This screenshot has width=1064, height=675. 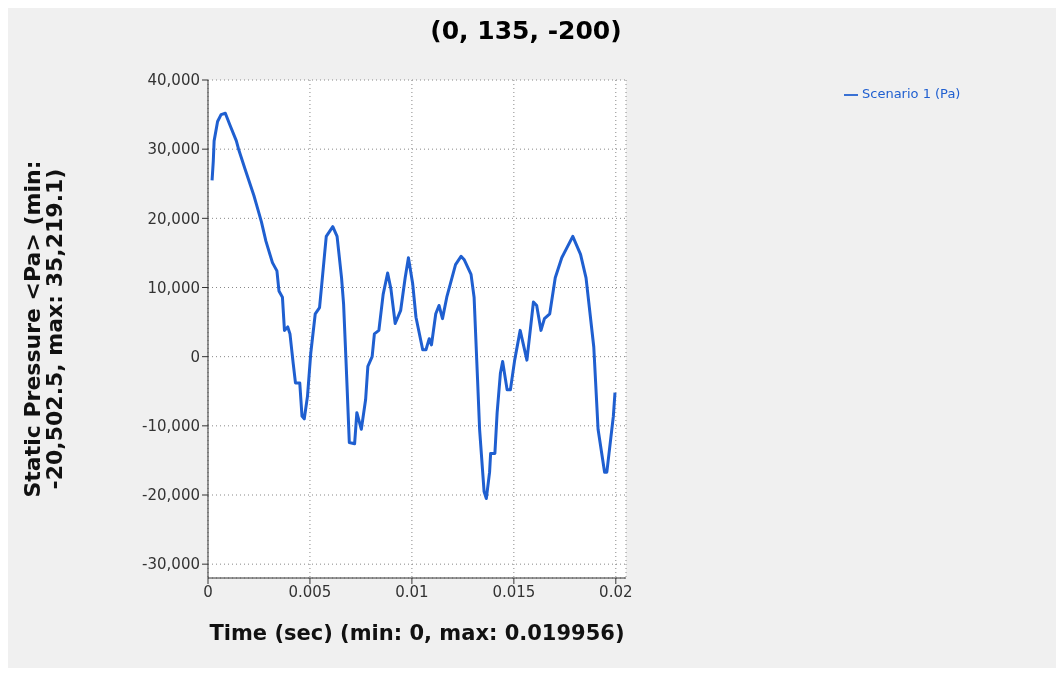 What do you see at coordinates (514, 591) in the screenshot?
I see `x-tick-label: 0.015` at bounding box center [514, 591].